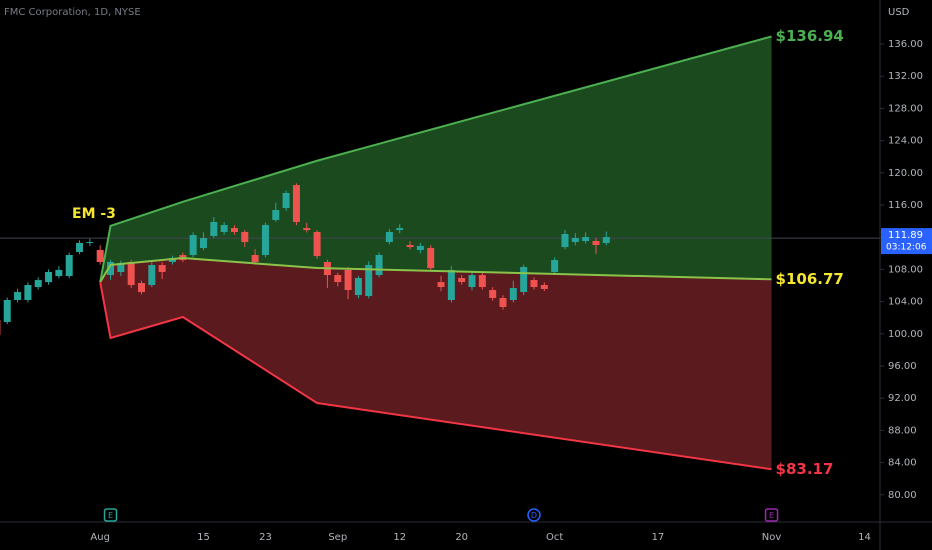 The image size is (932, 550). What do you see at coordinates (94, 214) in the screenshot?
I see `annotation: EM -3` at bounding box center [94, 214].